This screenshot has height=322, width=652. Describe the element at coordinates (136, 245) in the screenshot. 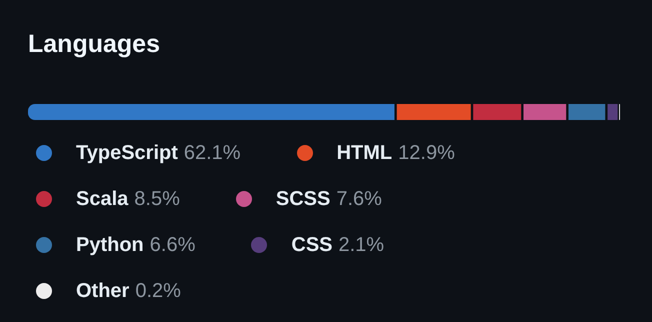

I see `legend-label: Python 6.6%` at that location.